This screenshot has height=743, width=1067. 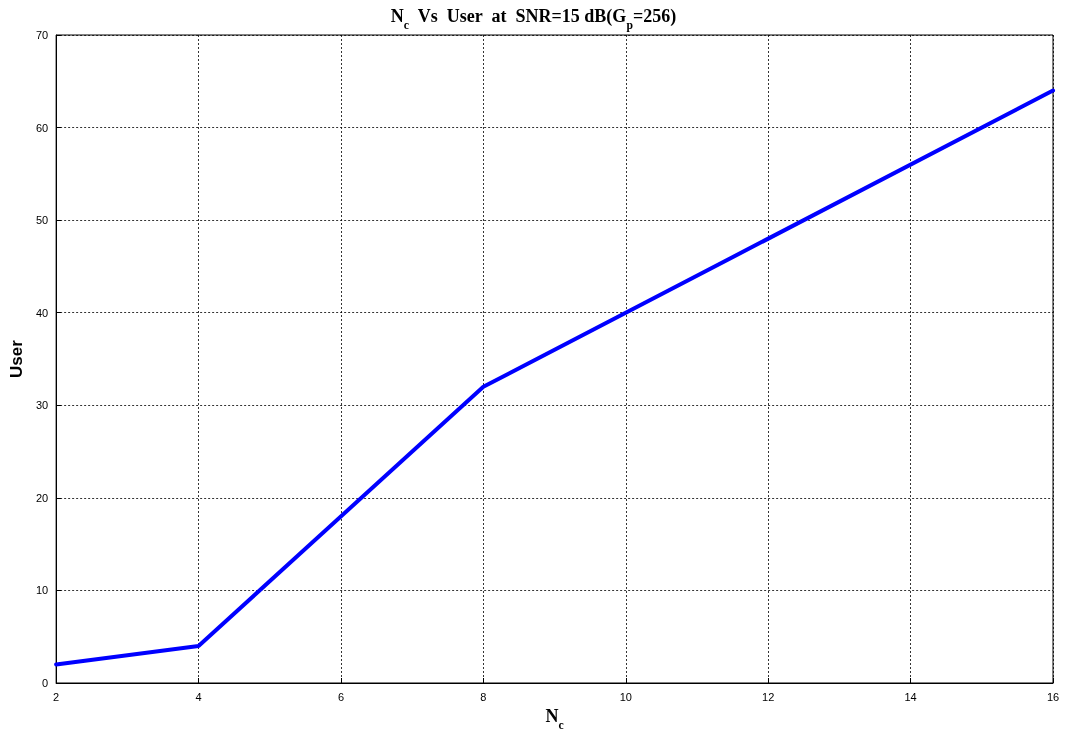 I want to click on x-tick-label: 12, so click(x=768, y=696).